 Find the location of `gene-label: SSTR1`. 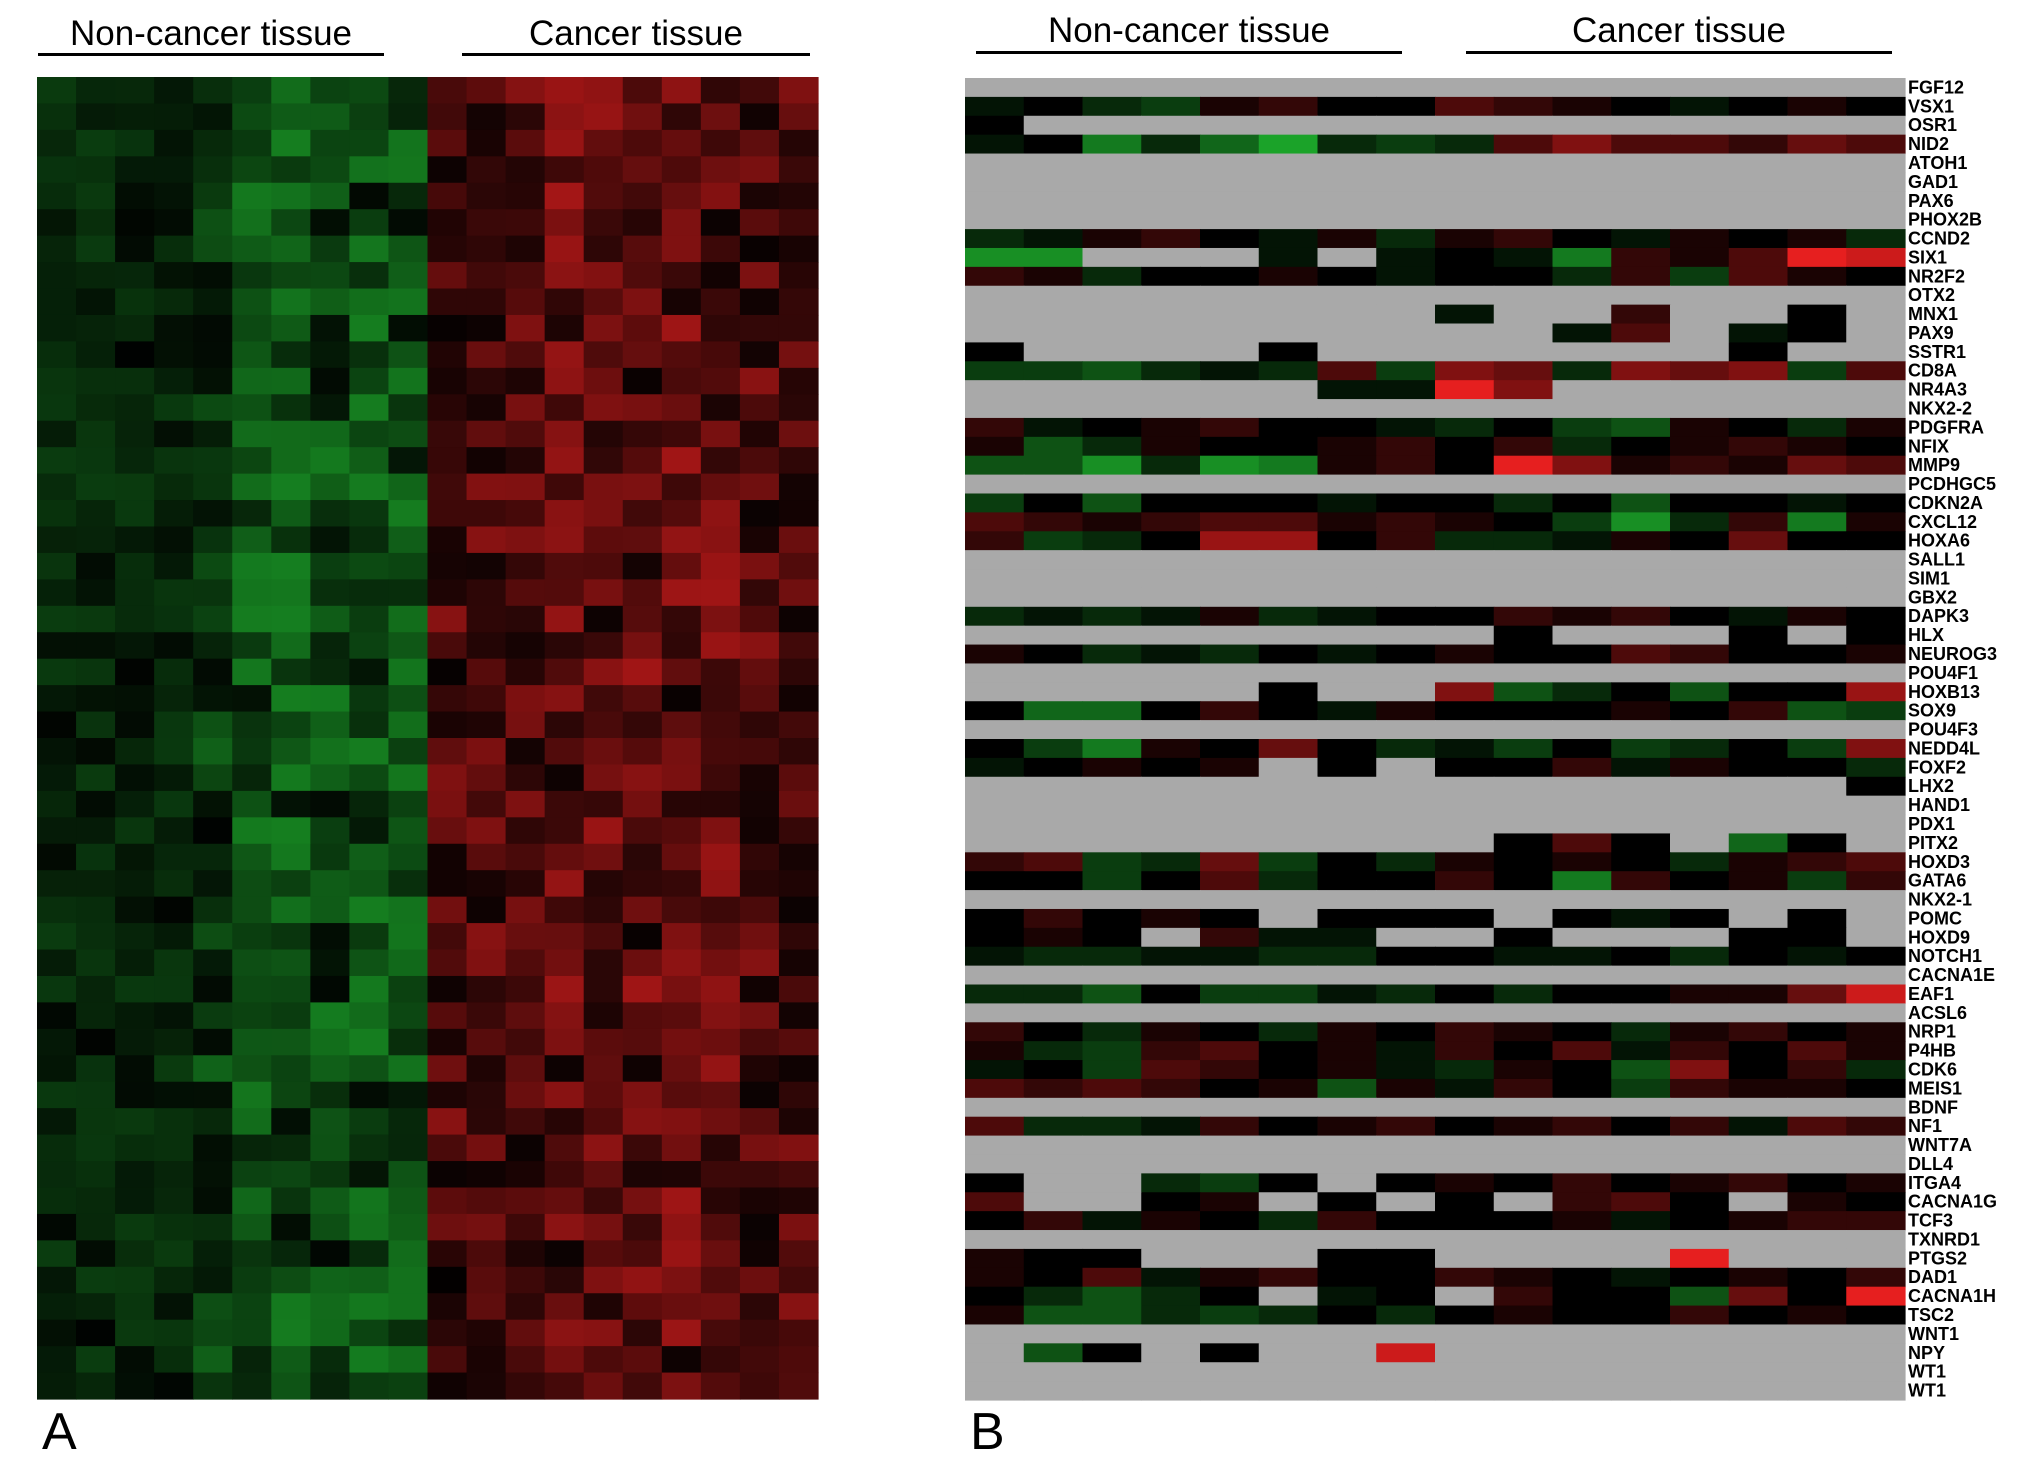

gene-label: SSTR1 is located at coordinates (1937, 352).